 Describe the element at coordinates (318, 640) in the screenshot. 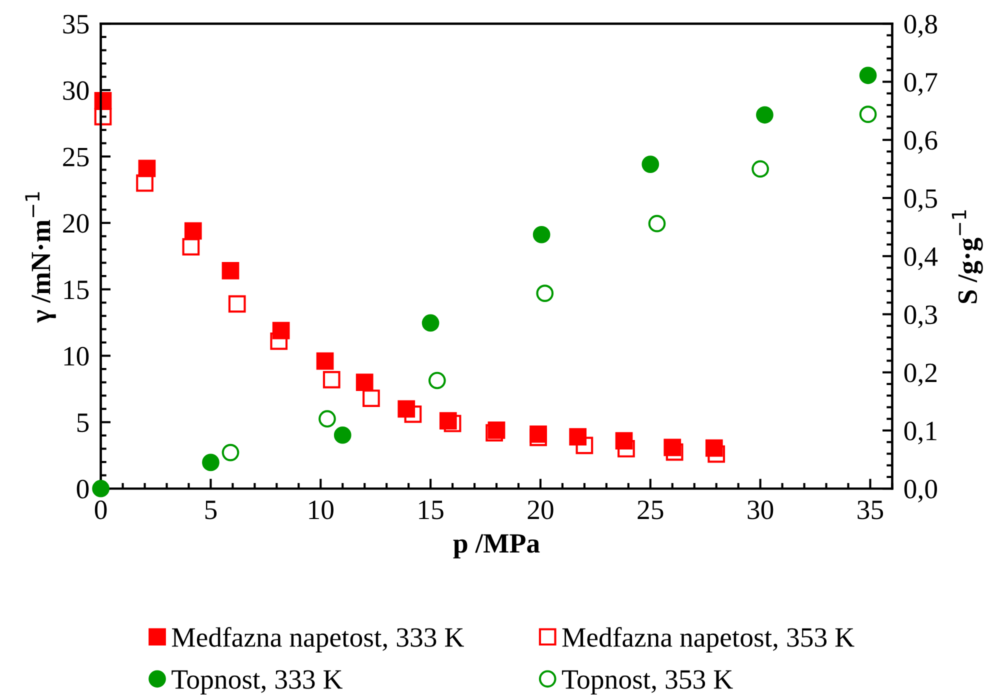

I see `legend-label: Medfazna napetost, 333 K` at that location.